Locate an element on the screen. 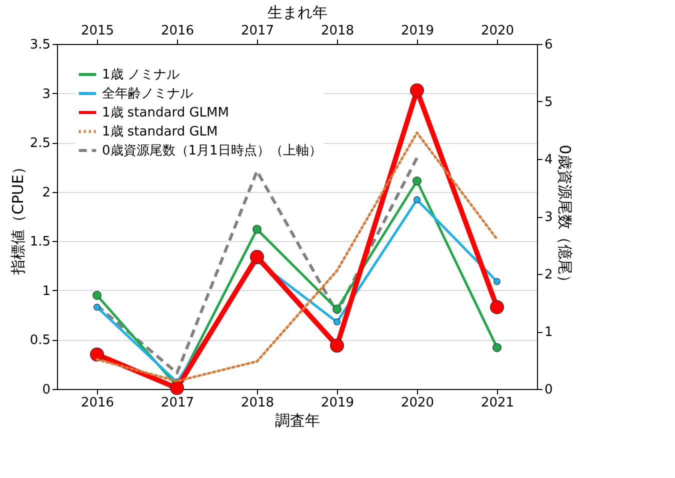  y2-axis-title: 0歳資源尾数（億尾） is located at coordinates (565, 217).